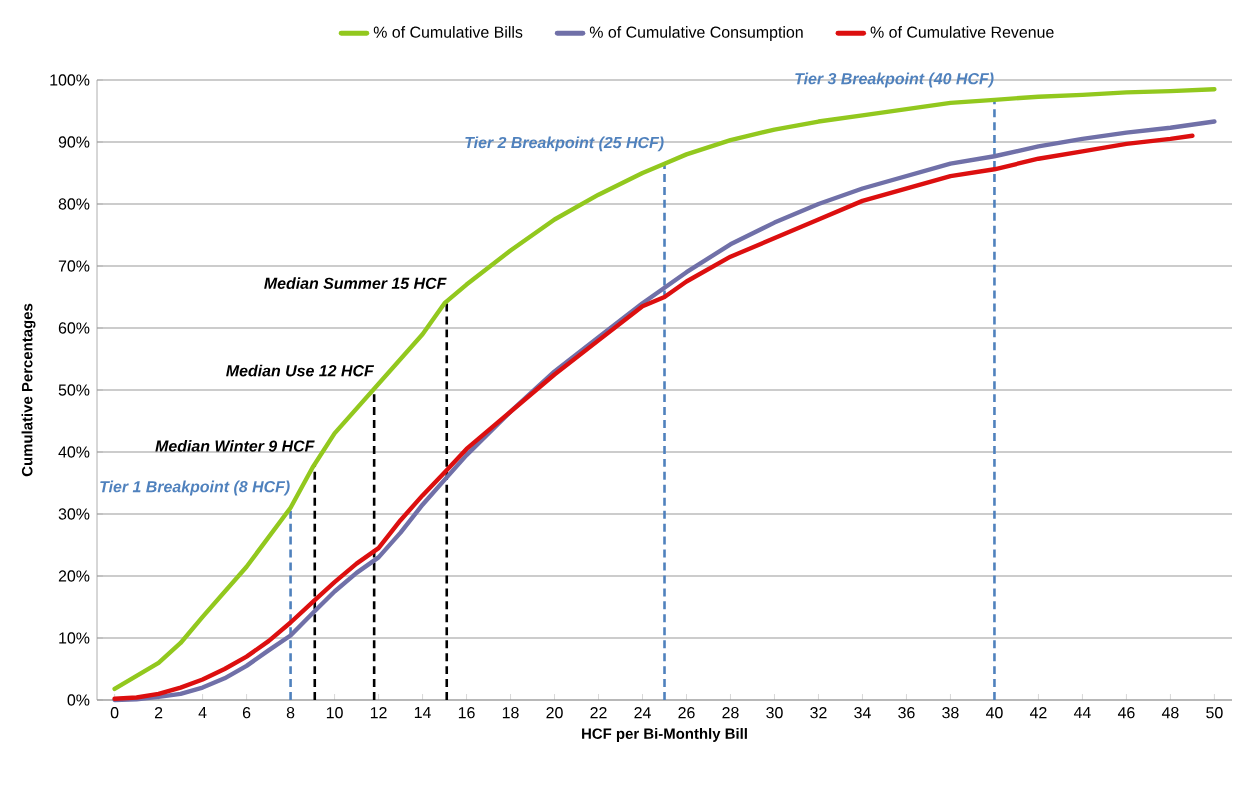 This screenshot has height=808, width=1248. What do you see at coordinates (598, 713) in the screenshot?
I see `x-tick-label: 22` at bounding box center [598, 713].